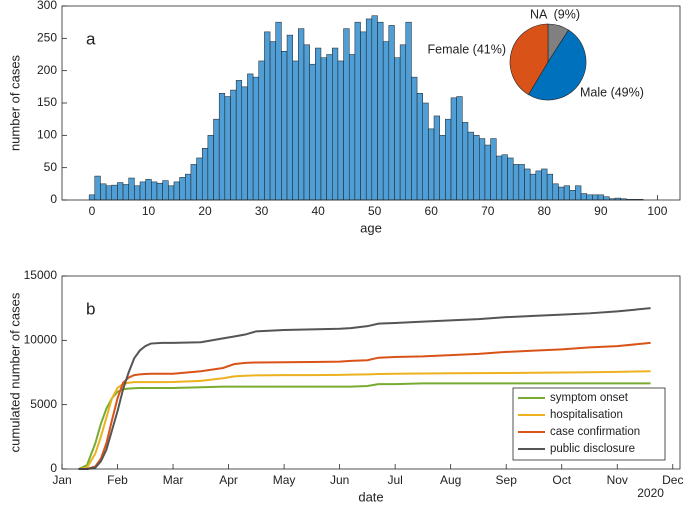  Describe the element at coordinates (371, 227) in the screenshot. I see `x-axis-label: age` at that location.